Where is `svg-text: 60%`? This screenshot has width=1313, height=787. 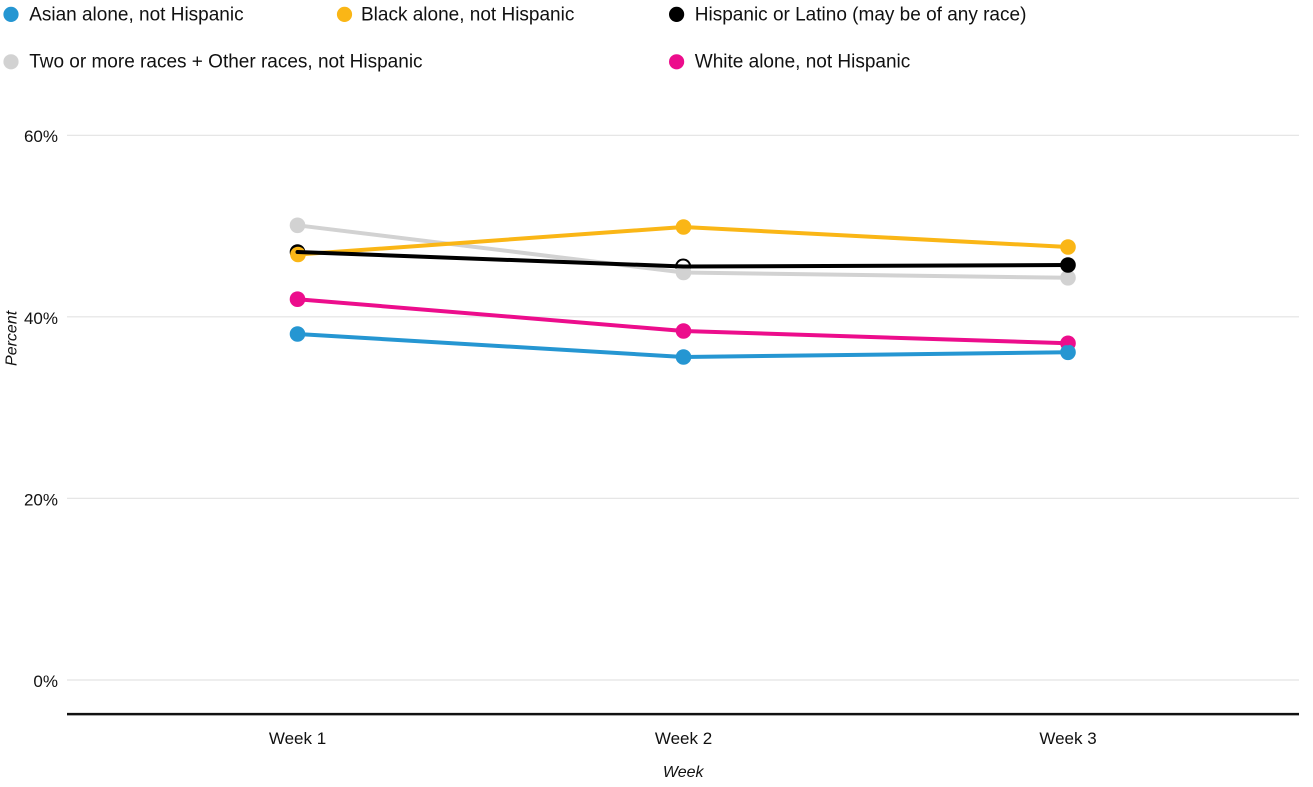
svg-text: 60% is located at coordinates (41, 136).